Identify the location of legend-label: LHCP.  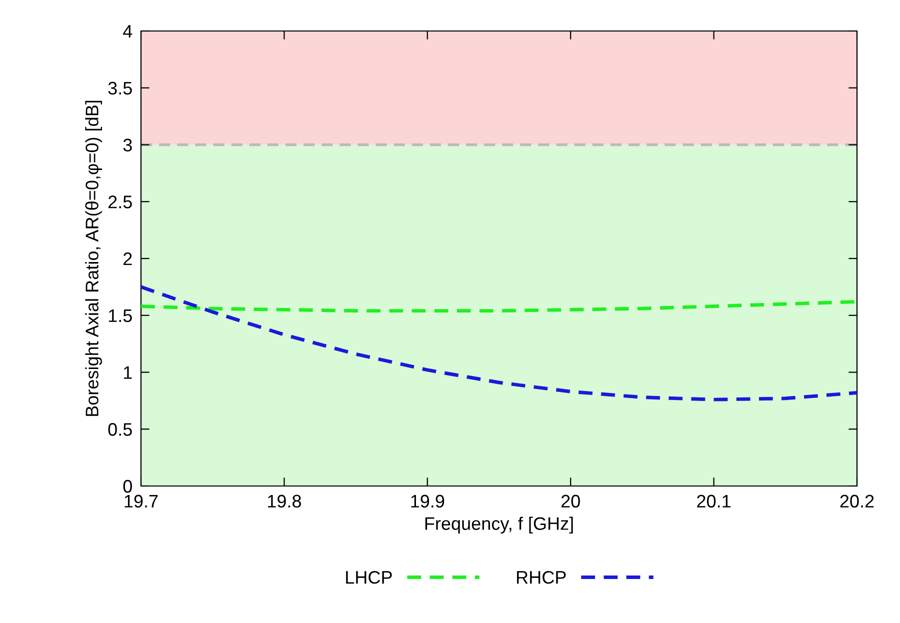
(369, 577).